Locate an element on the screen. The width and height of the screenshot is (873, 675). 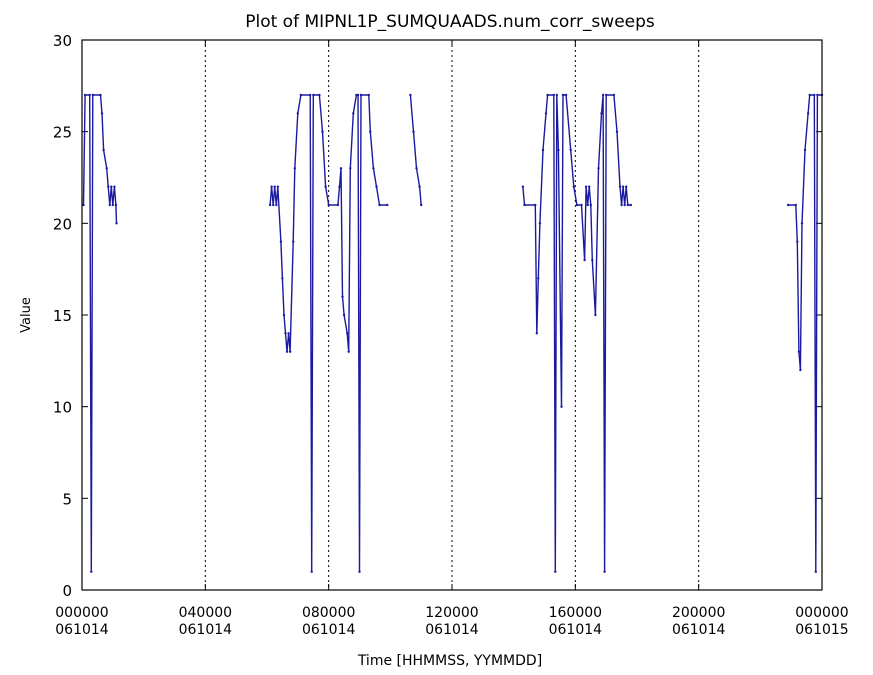
x-tick-label-time: 080000 is located at coordinates (328, 613).